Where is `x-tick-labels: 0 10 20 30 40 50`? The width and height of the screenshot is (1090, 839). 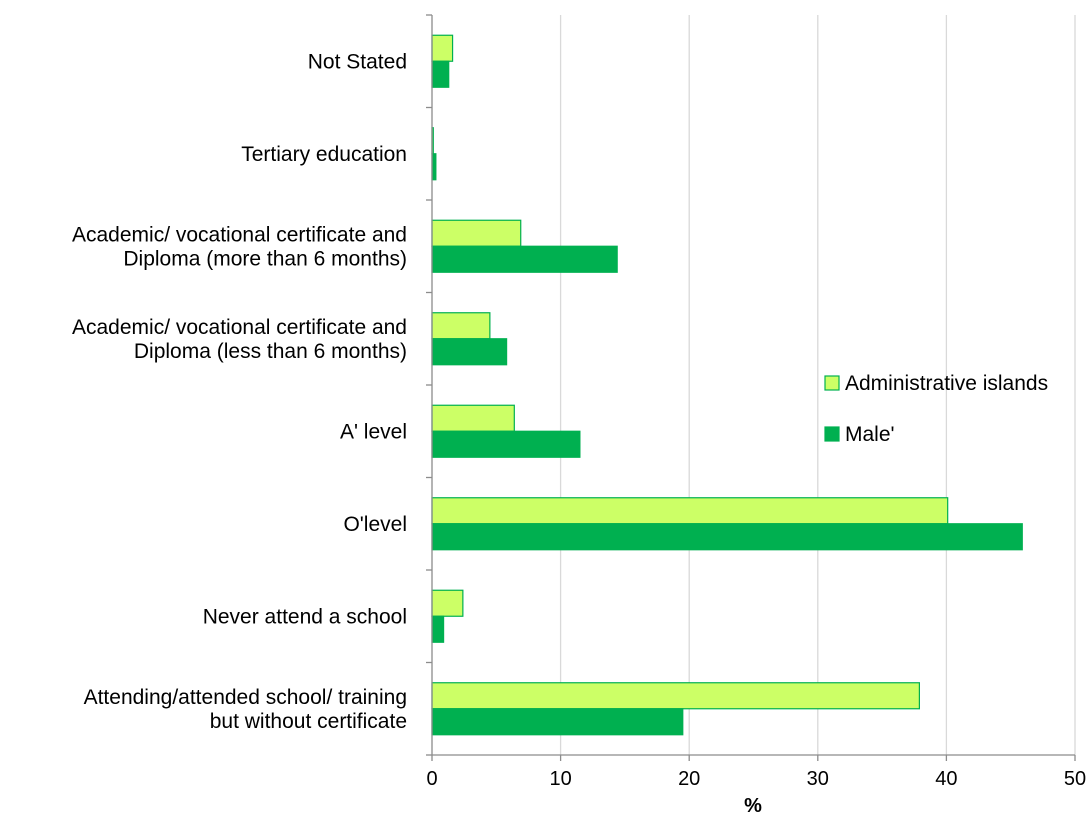 x-tick-labels: 0 10 20 30 40 50 is located at coordinates (756, 779).